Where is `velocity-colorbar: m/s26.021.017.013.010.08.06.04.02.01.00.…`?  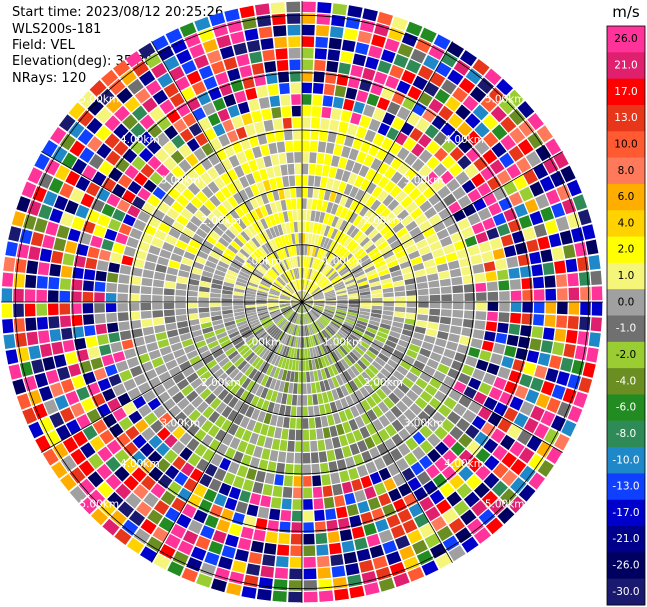 velocity-colorbar: m/s26.021.017.013.010.08.06.04.02.01.00.… is located at coordinates (626, 304).